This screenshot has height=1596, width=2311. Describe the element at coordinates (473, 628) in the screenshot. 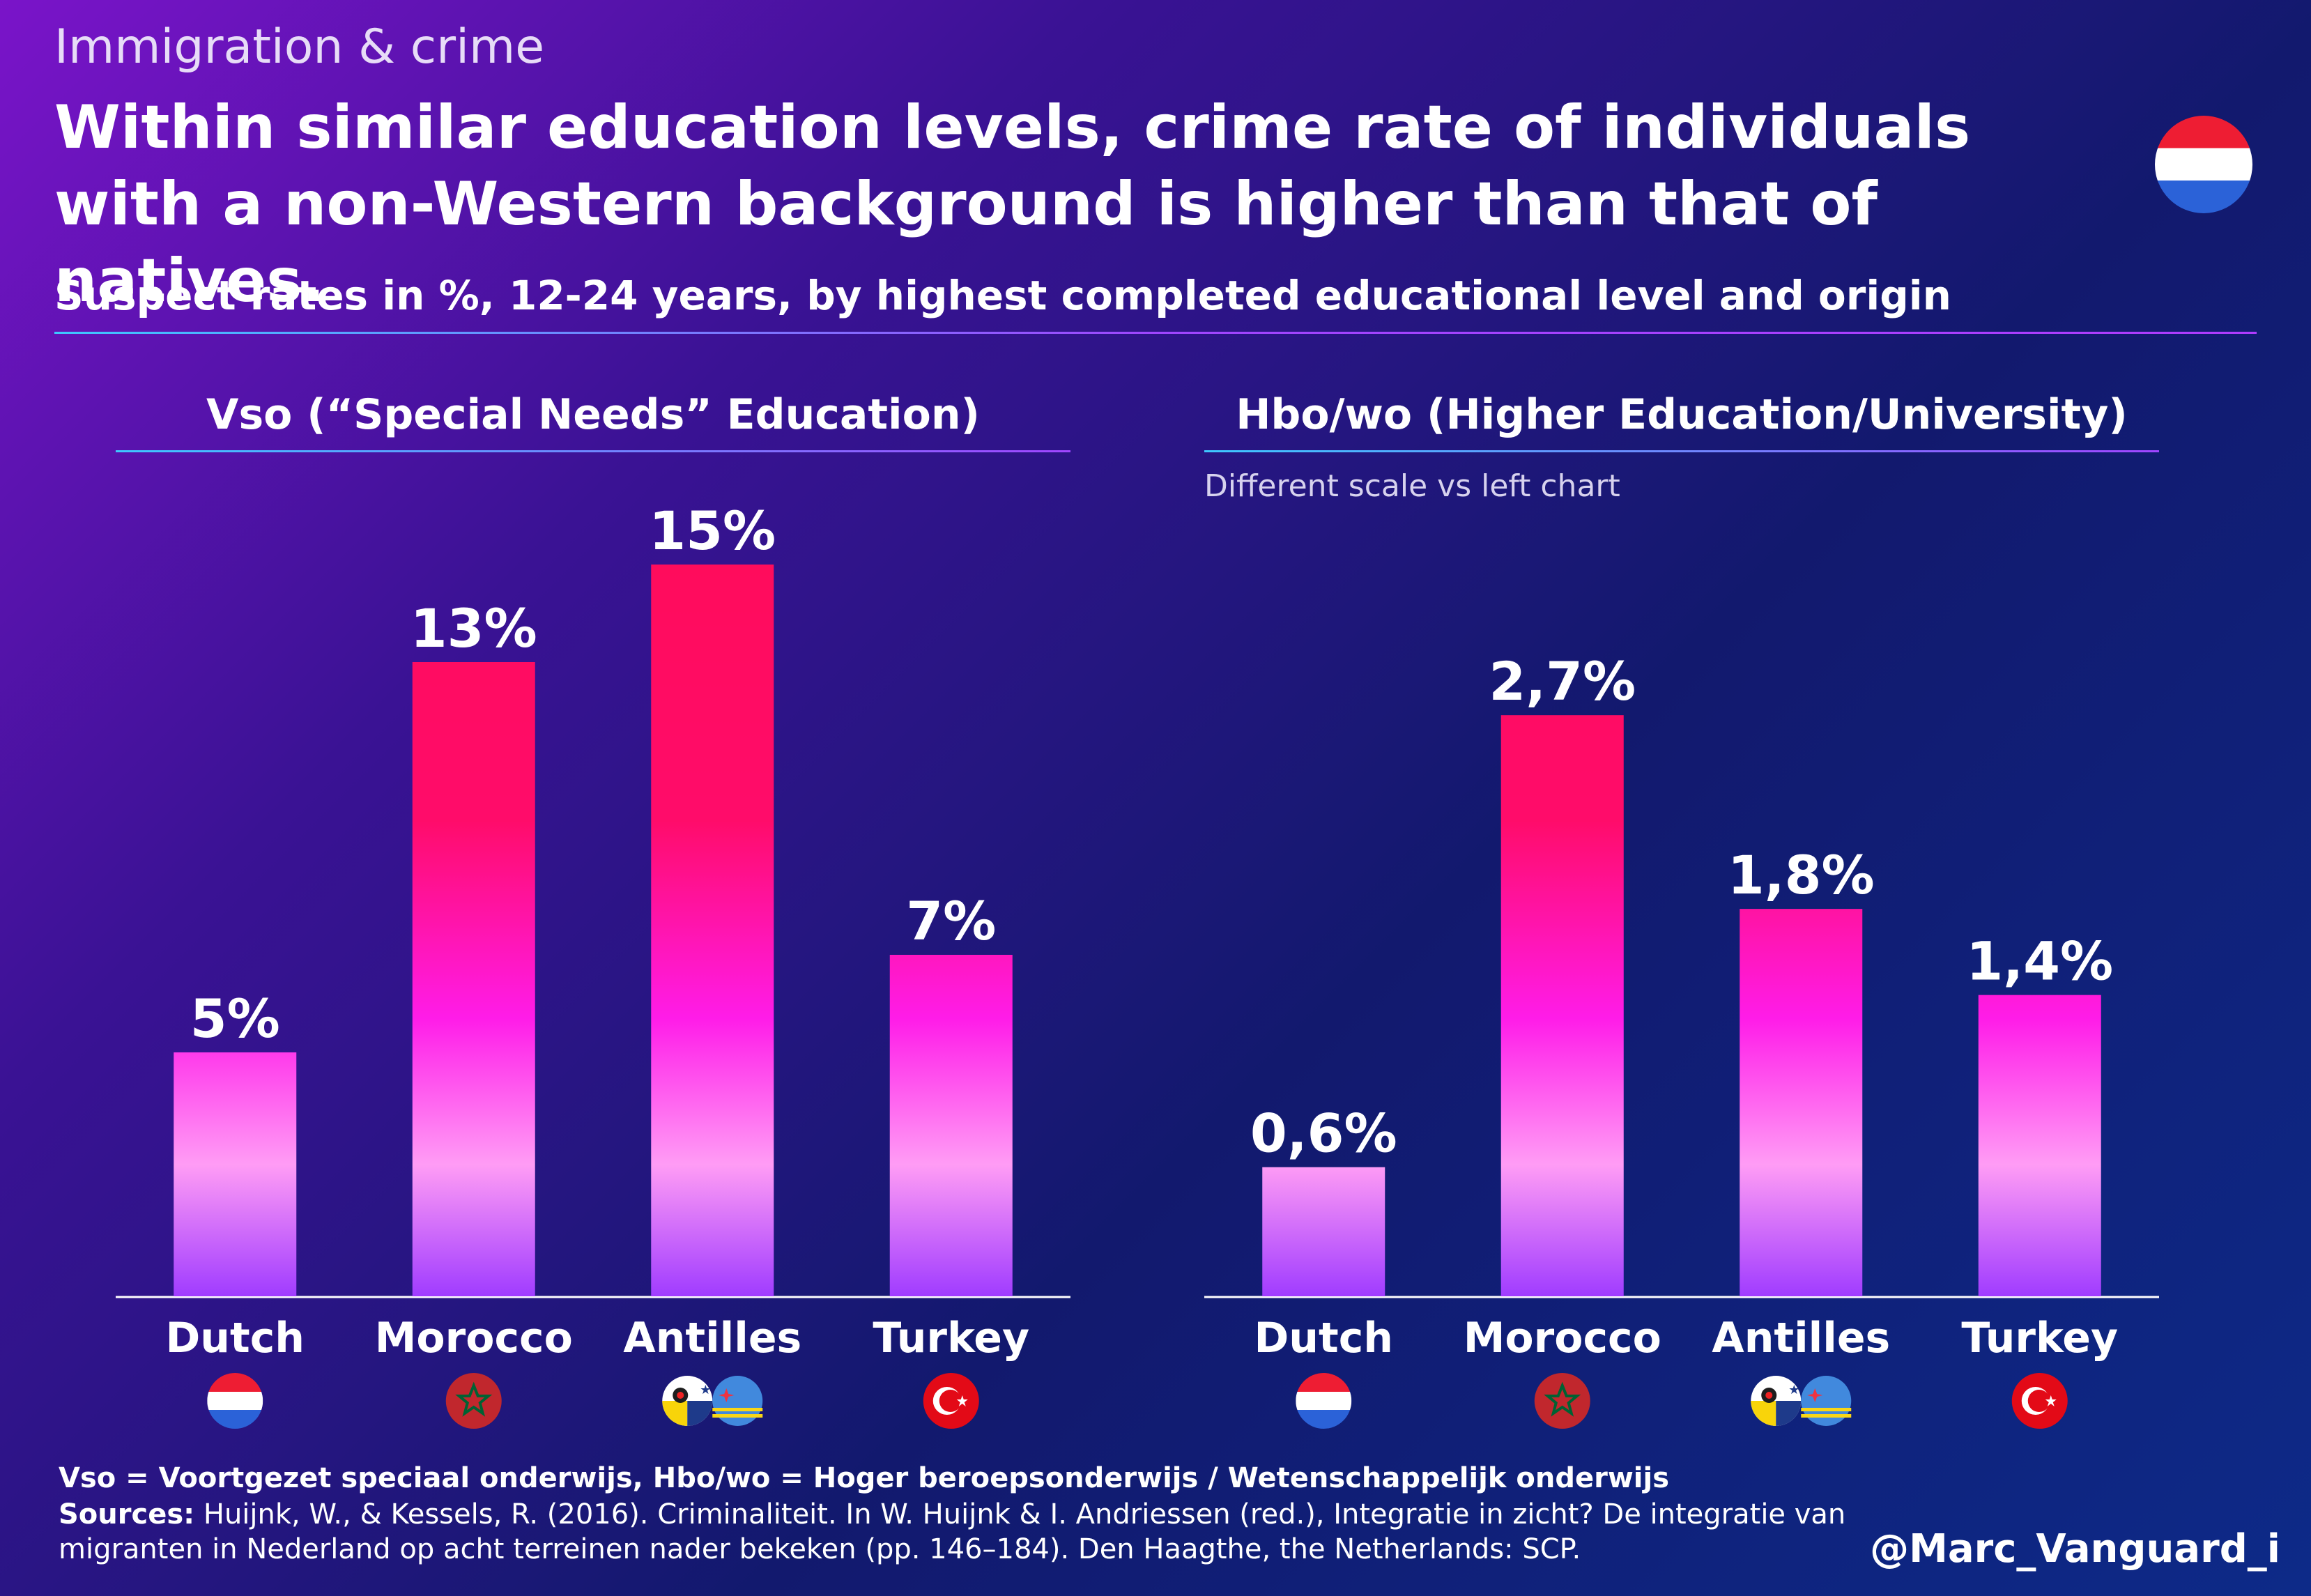

I see `data-label: 13%` at that location.